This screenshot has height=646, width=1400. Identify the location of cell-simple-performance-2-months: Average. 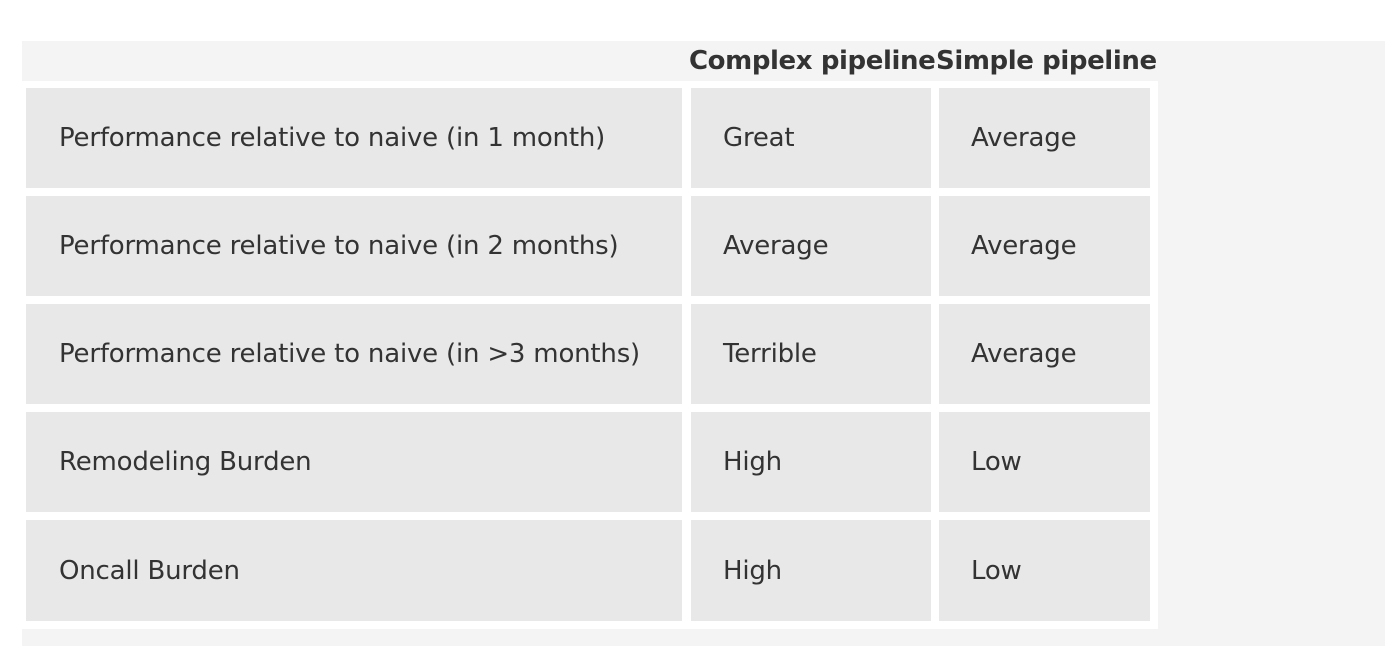
(1044, 246).